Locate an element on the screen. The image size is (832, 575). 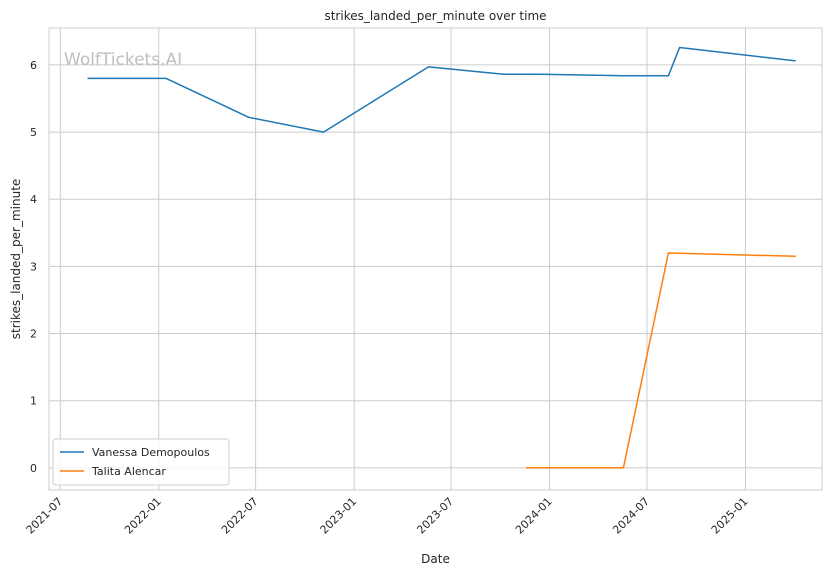
y-axis-label: strikes_landed_per_minute is located at coordinates (16, 259).